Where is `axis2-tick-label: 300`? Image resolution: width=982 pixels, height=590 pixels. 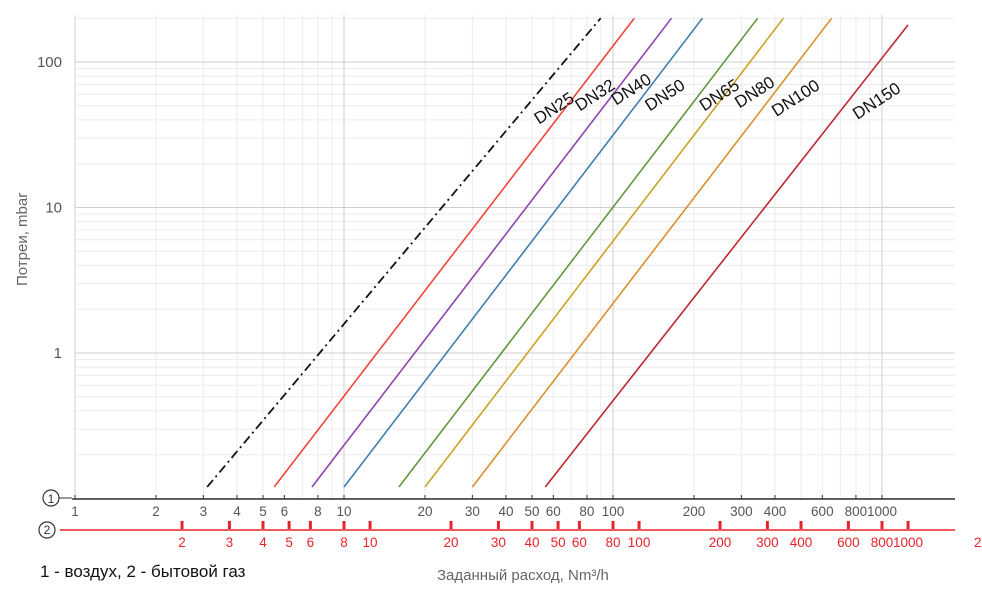
axis2-tick-label: 300 is located at coordinates (767, 542).